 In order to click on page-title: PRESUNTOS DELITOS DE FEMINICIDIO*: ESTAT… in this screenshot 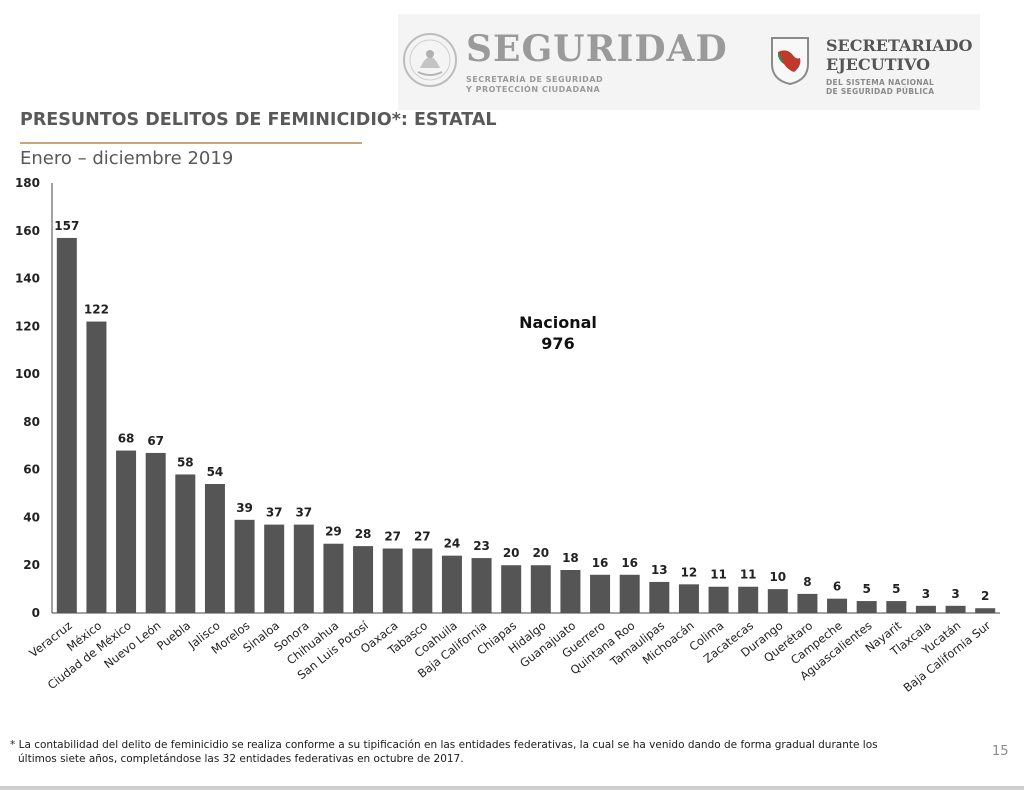, I will do `click(258, 120)`.